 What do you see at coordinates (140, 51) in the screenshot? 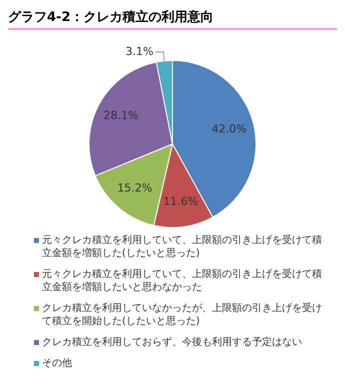
I see `data-label: 3.1%` at bounding box center [140, 51].